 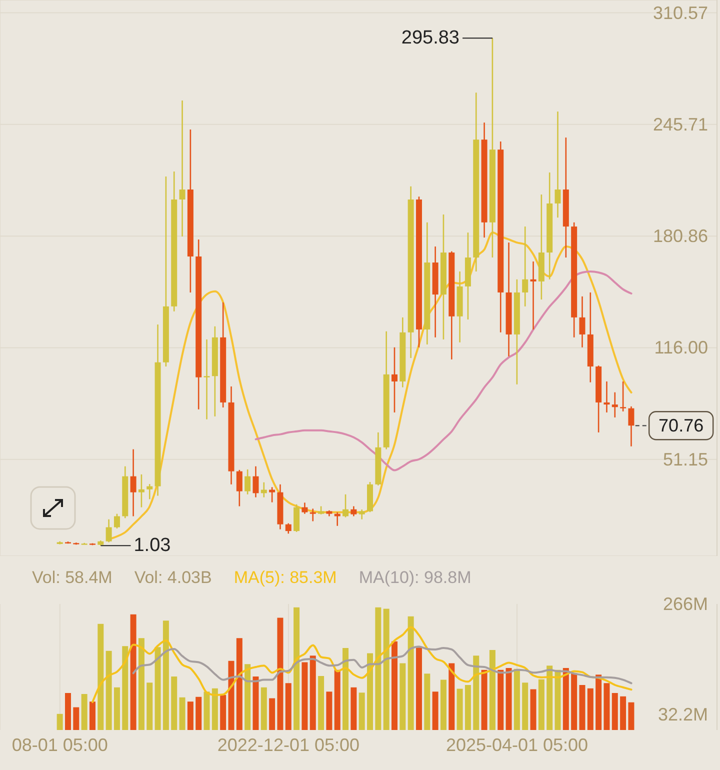 I want to click on ref-line-label: 70.76, so click(x=681, y=426).